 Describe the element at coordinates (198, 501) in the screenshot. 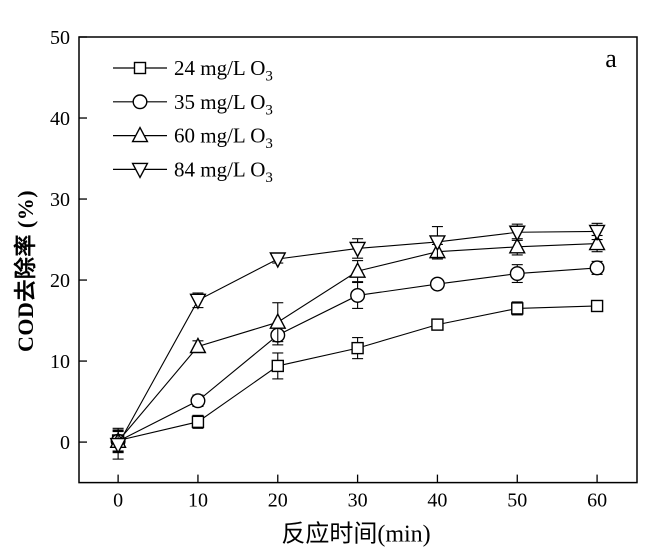

I see `x-tick-label: 10` at that location.